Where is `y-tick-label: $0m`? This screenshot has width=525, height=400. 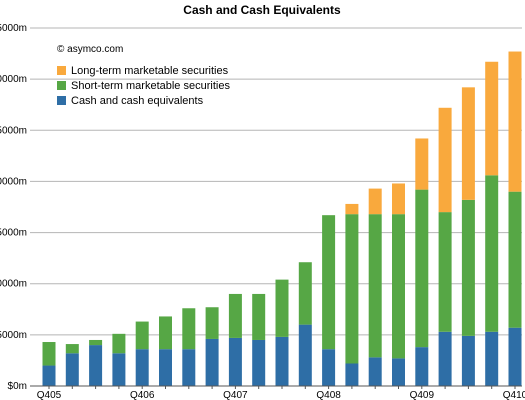 y-tick-label: $0m is located at coordinates (17, 386).